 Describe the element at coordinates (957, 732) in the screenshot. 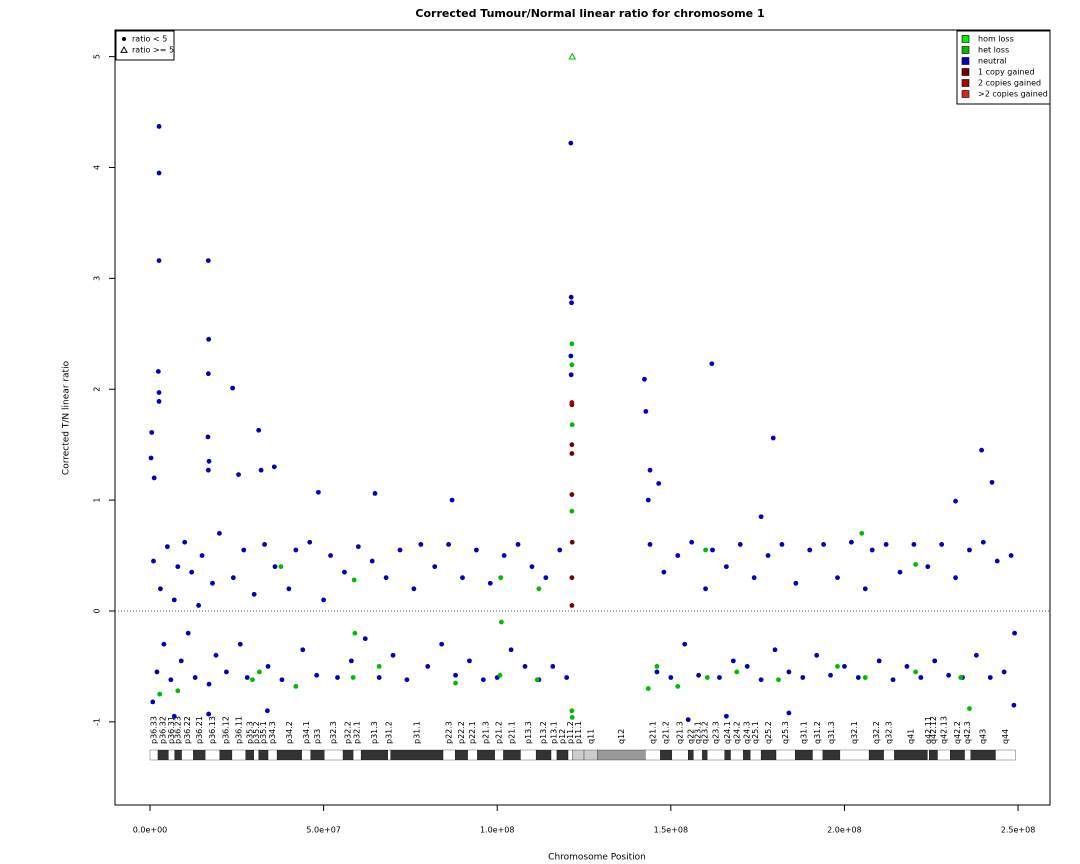

I see `cytoband-label: q42.2` at that location.